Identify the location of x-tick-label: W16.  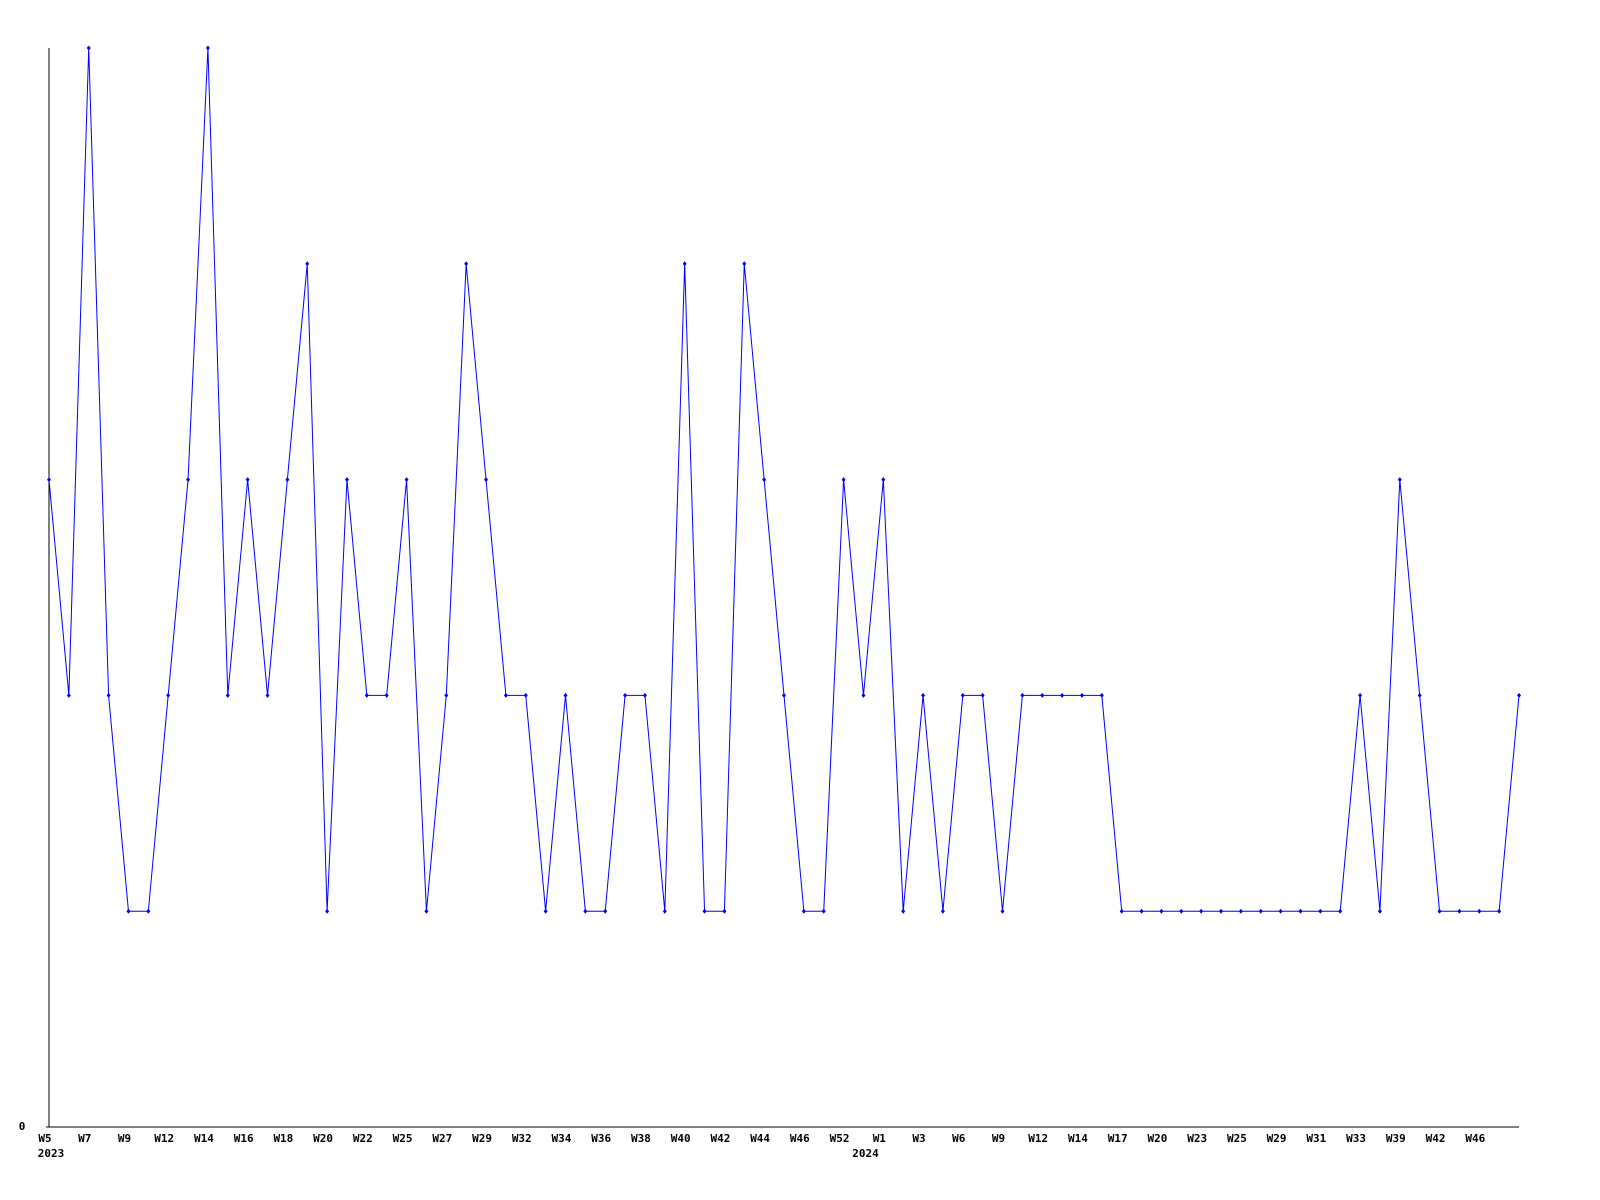
(244, 1138).